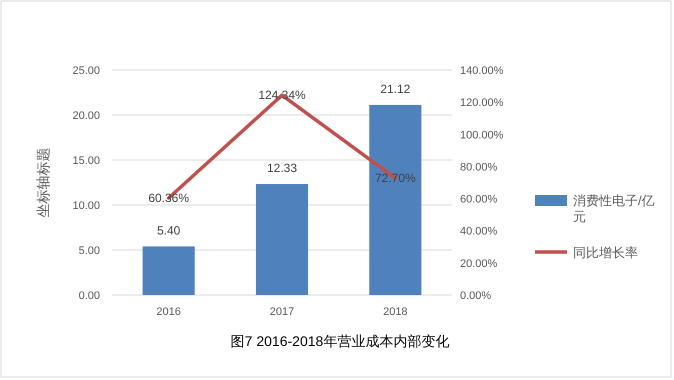 Image resolution: width=674 pixels, height=380 pixels. I want to click on data-label: 12.33, so click(282, 168).